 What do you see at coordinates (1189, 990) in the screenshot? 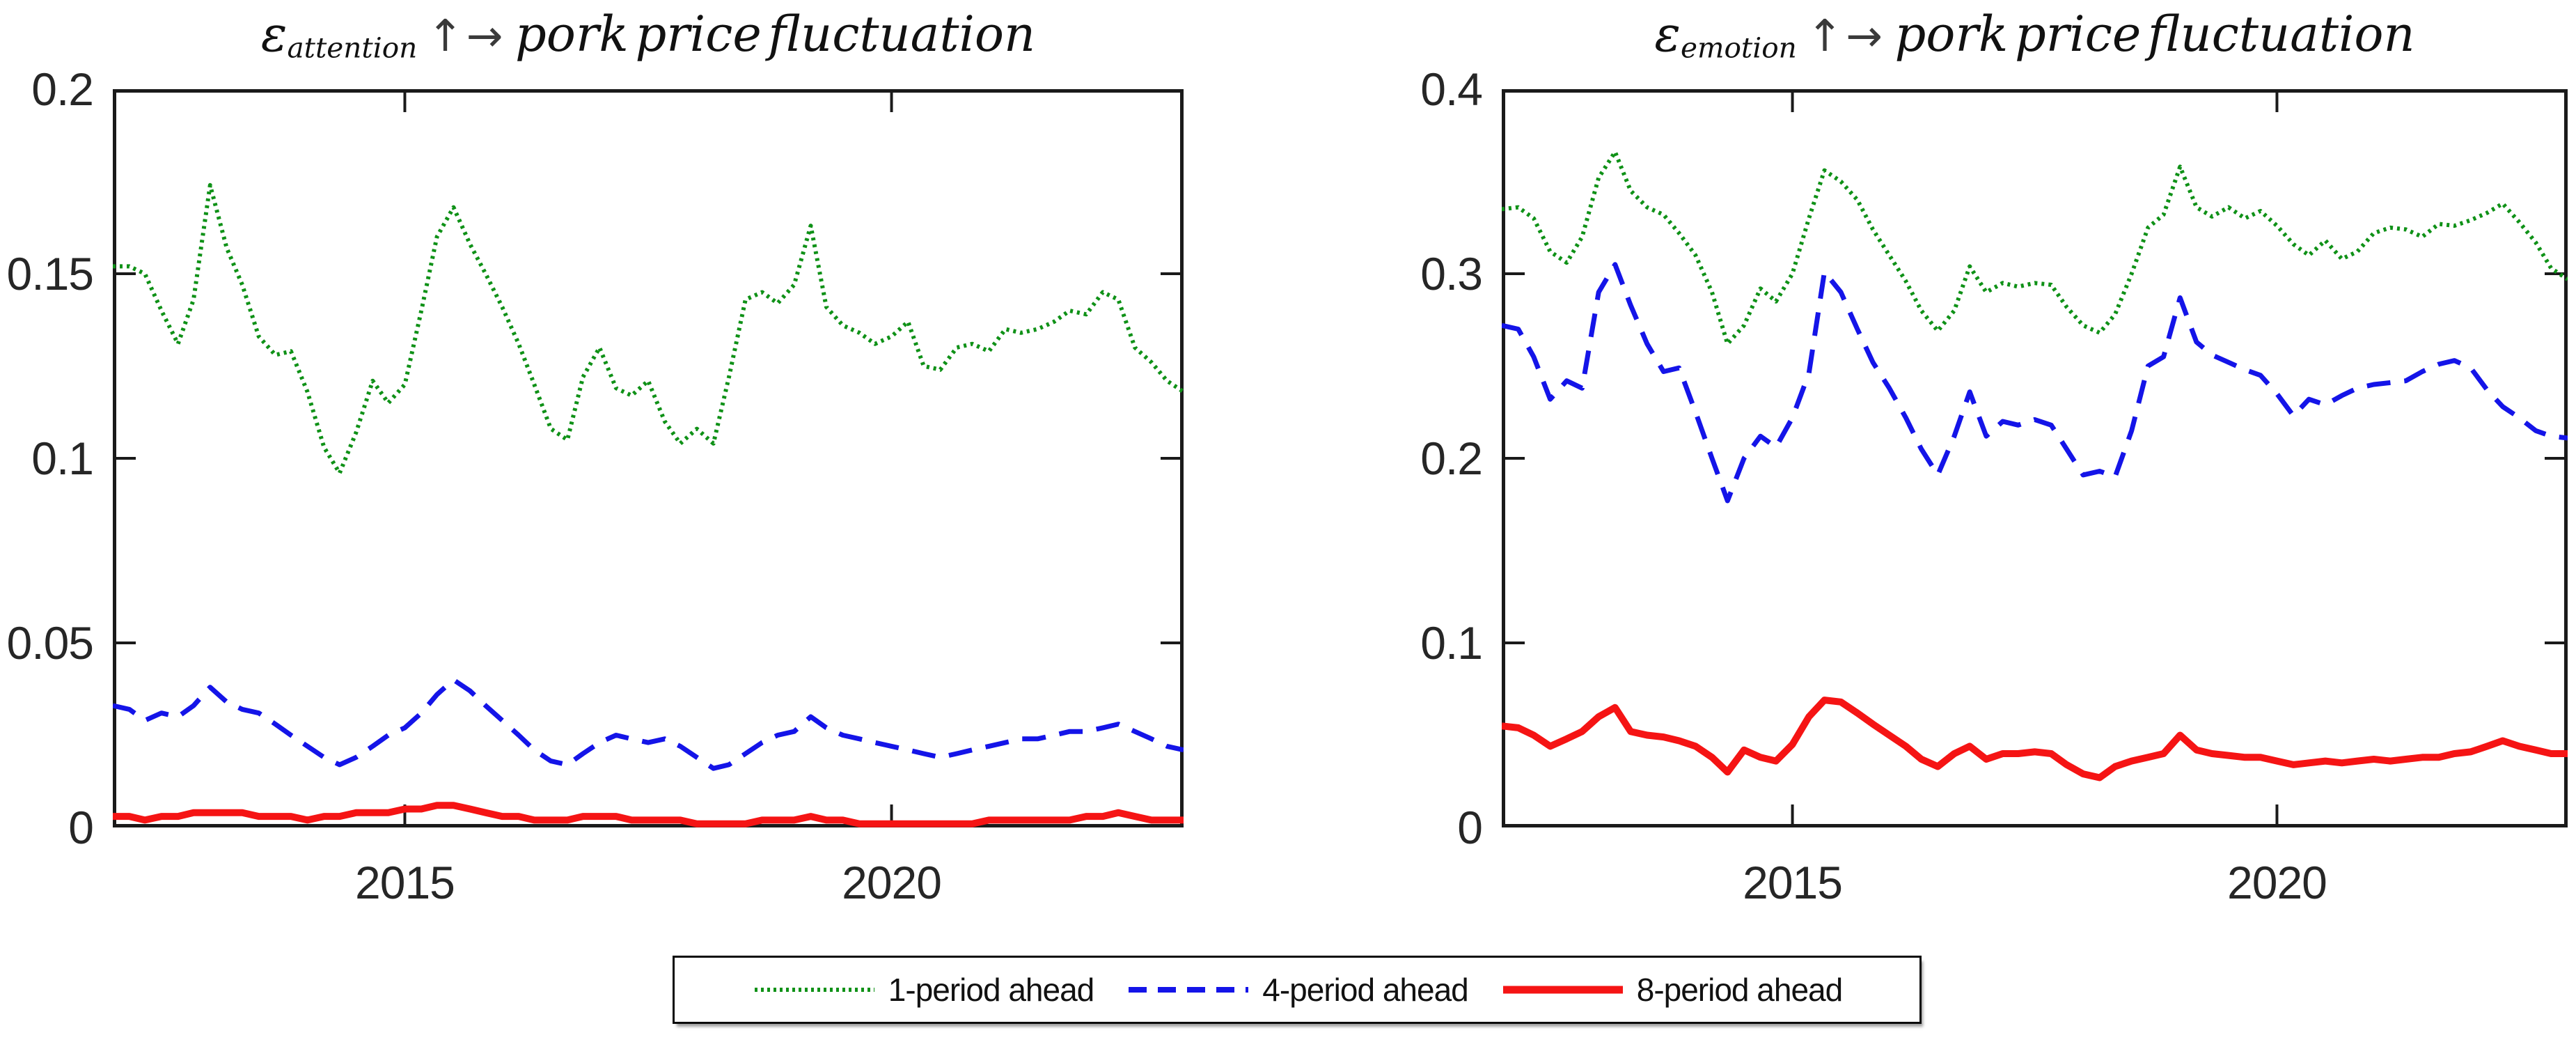
I see `dashed-line-sample-icon` at bounding box center [1189, 990].